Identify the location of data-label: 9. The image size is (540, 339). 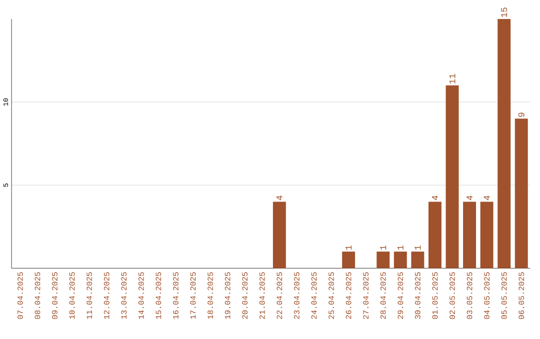
(521, 114).